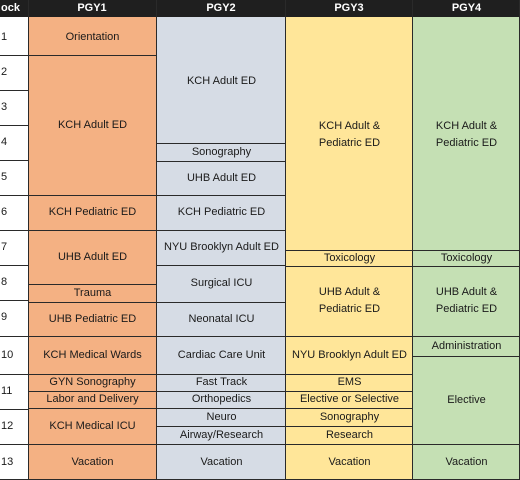 Image resolution: width=520 pixels, height=480 pixels. Describe the element at coordinates (14, 142) in the screenshot. I see `block-number: 4` at that location.